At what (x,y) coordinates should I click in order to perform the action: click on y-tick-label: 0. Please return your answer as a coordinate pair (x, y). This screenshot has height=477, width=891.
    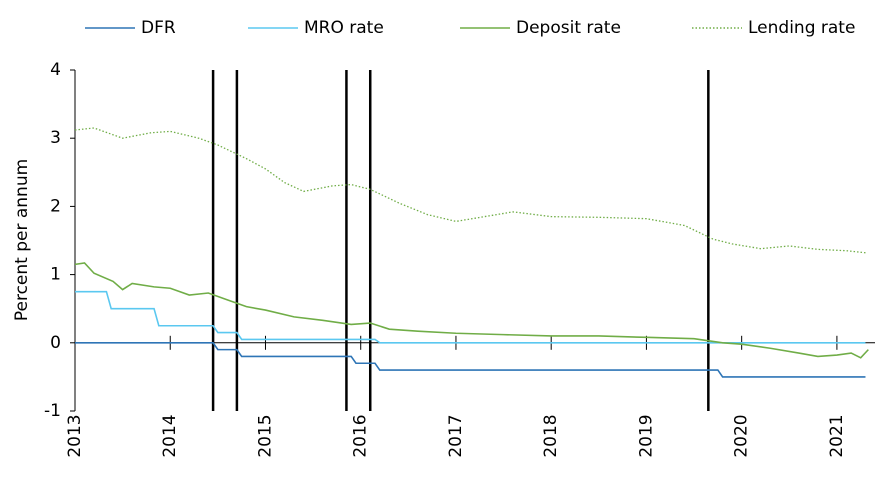
    Looking at the image, I should click on (55, 343).